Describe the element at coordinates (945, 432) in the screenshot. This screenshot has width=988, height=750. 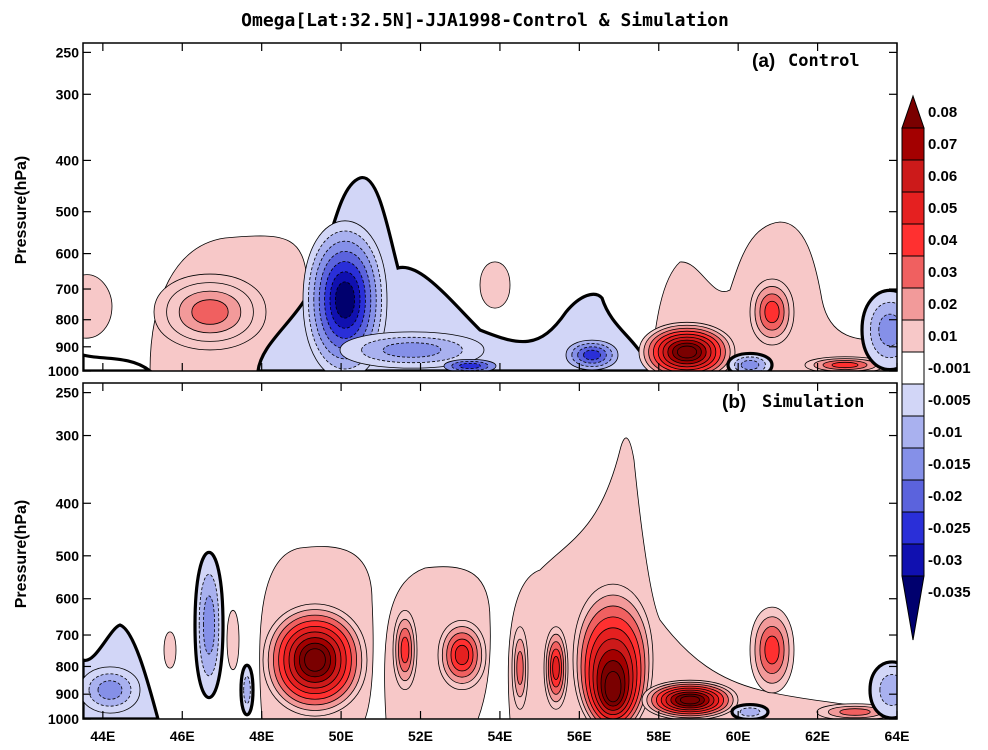
I see `colorbar-label: -0.01` at that location.